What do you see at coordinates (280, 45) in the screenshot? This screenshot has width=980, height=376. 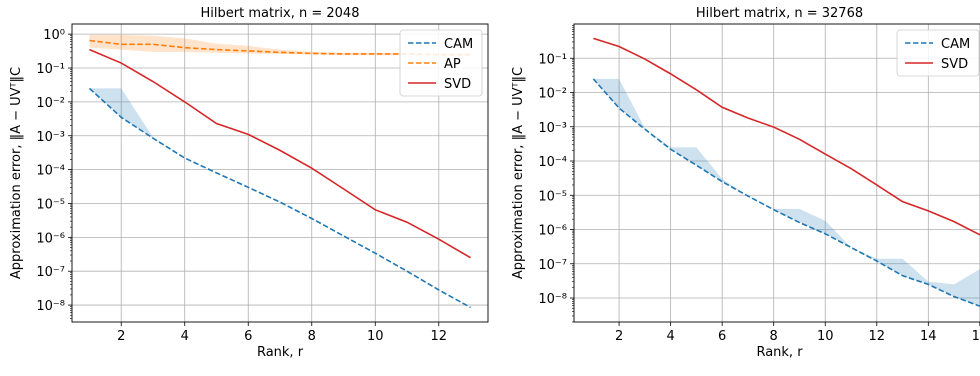 I see `band-ap` at bounding box center [280, 45].